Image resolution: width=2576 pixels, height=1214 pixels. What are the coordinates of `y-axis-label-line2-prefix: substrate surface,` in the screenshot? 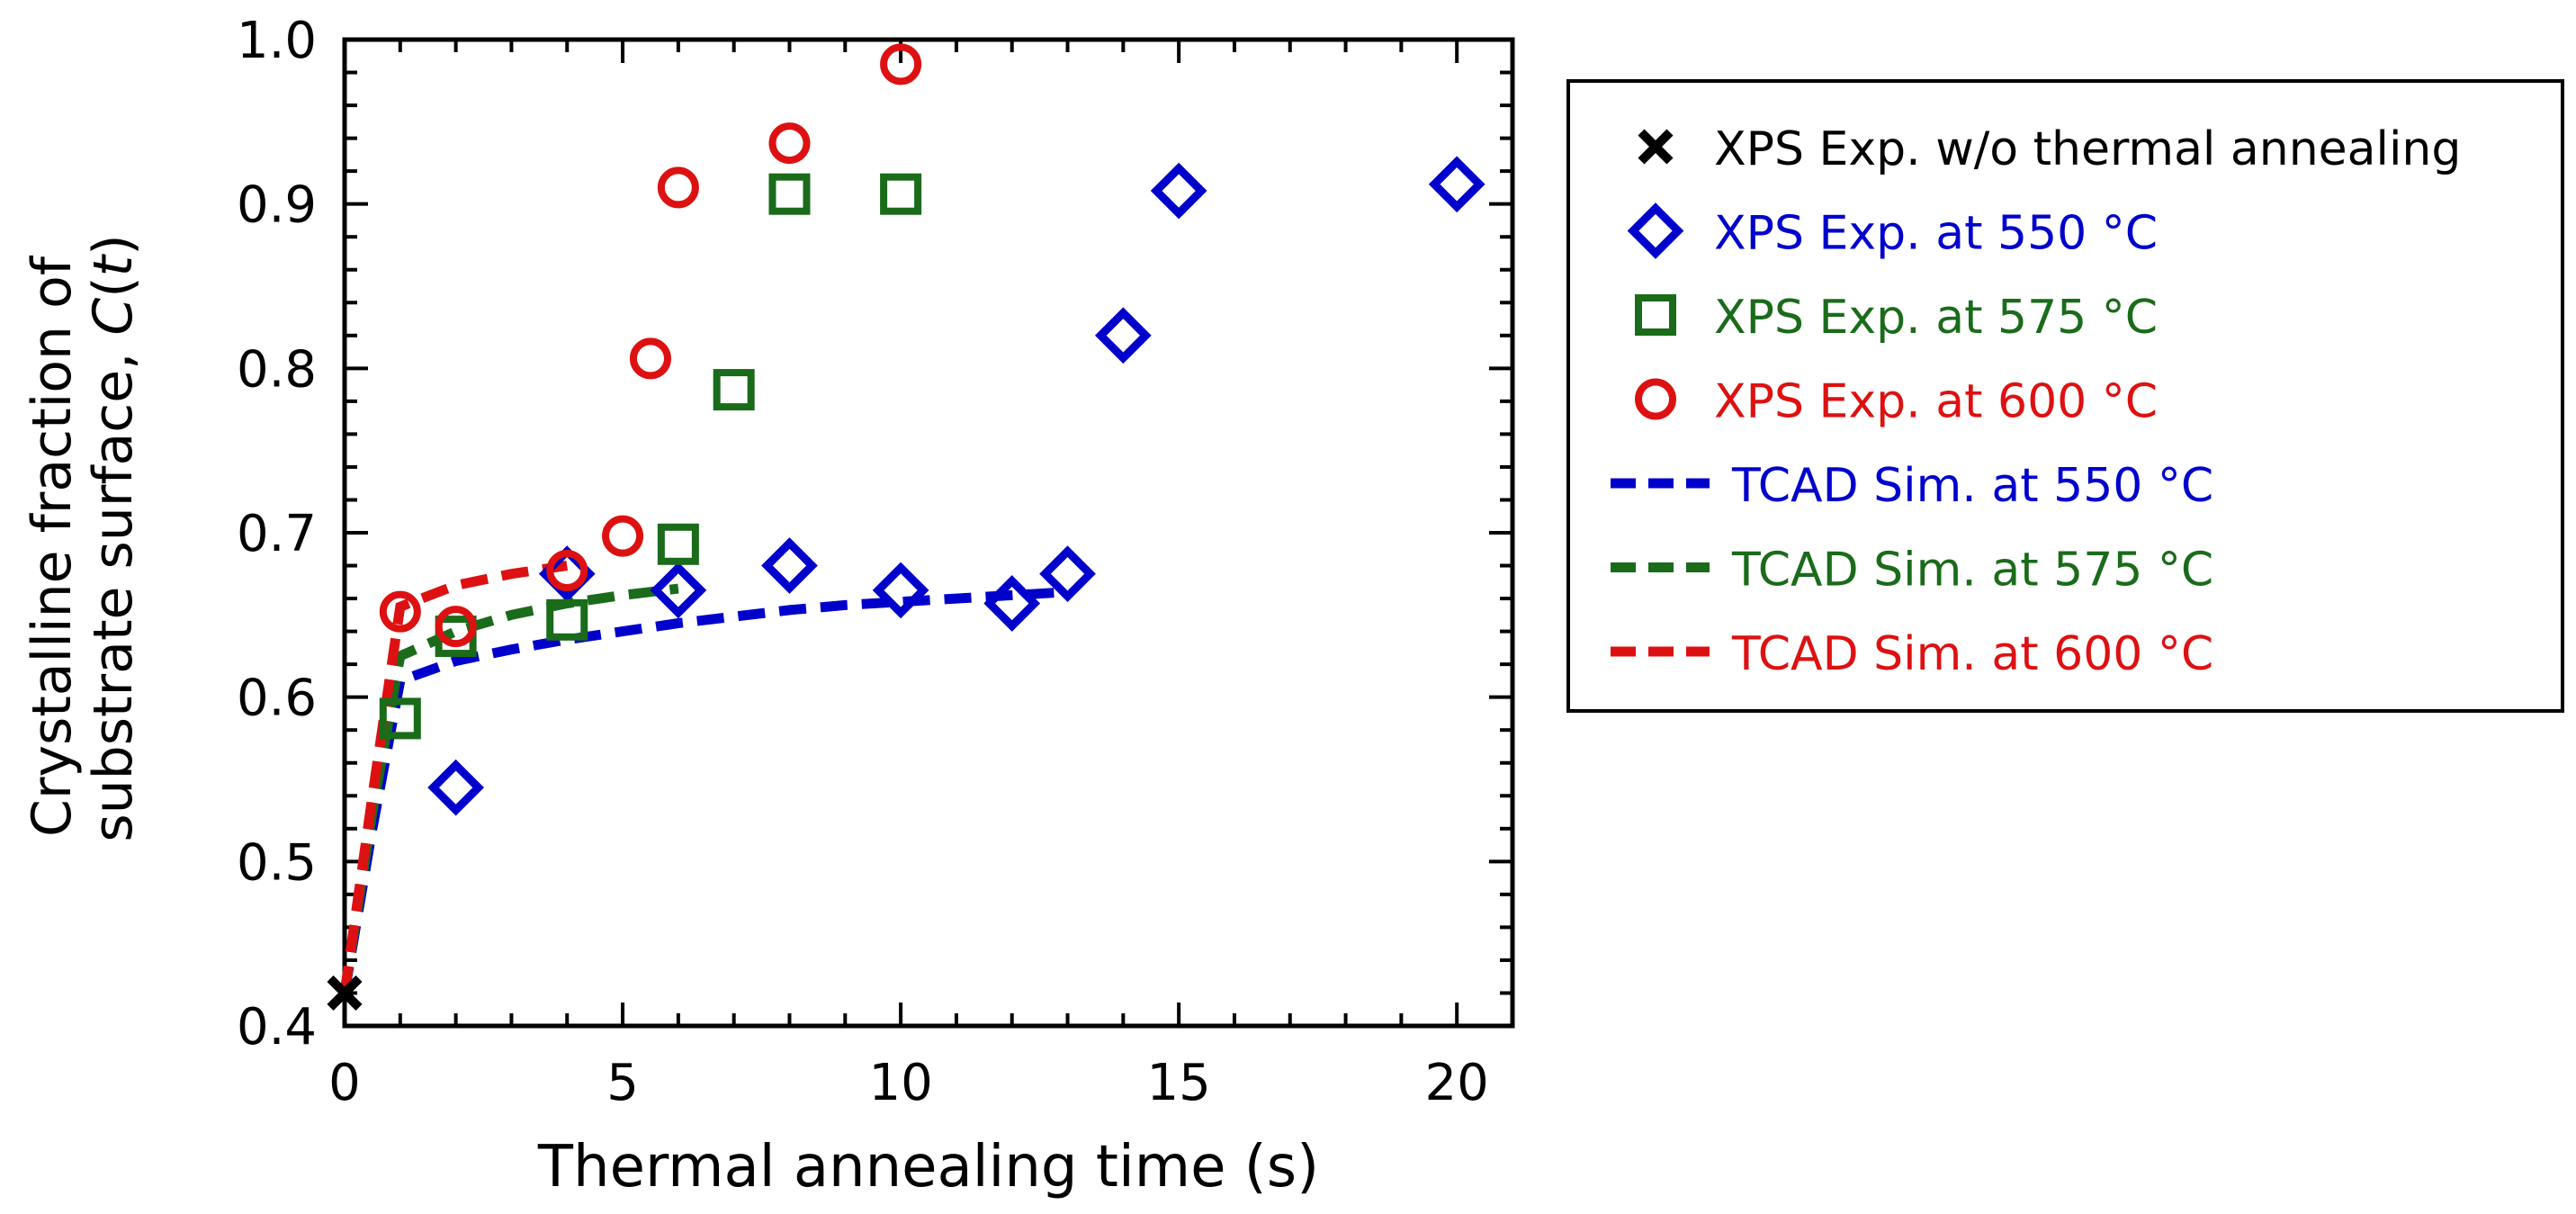 It's located at (114, 589).